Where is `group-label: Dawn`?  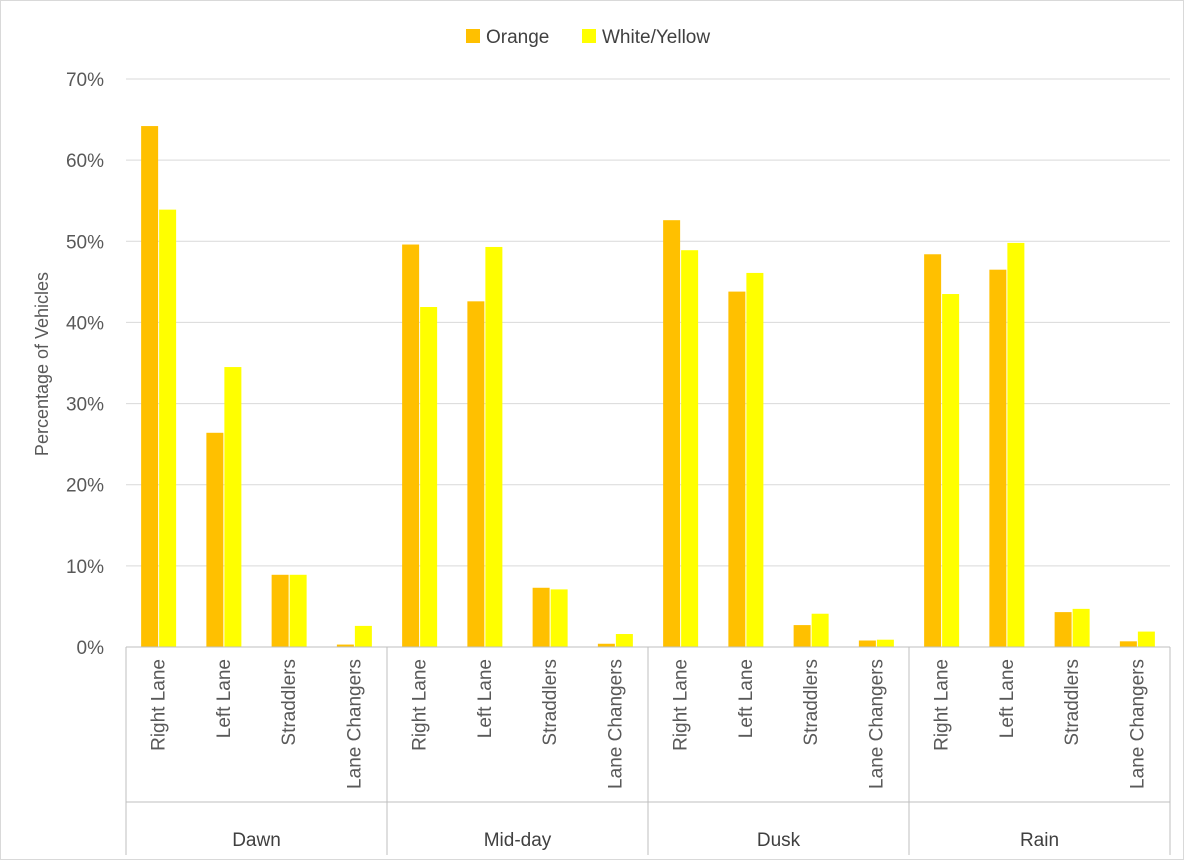 group-label: Dawn is located at coordinates (256, 840).